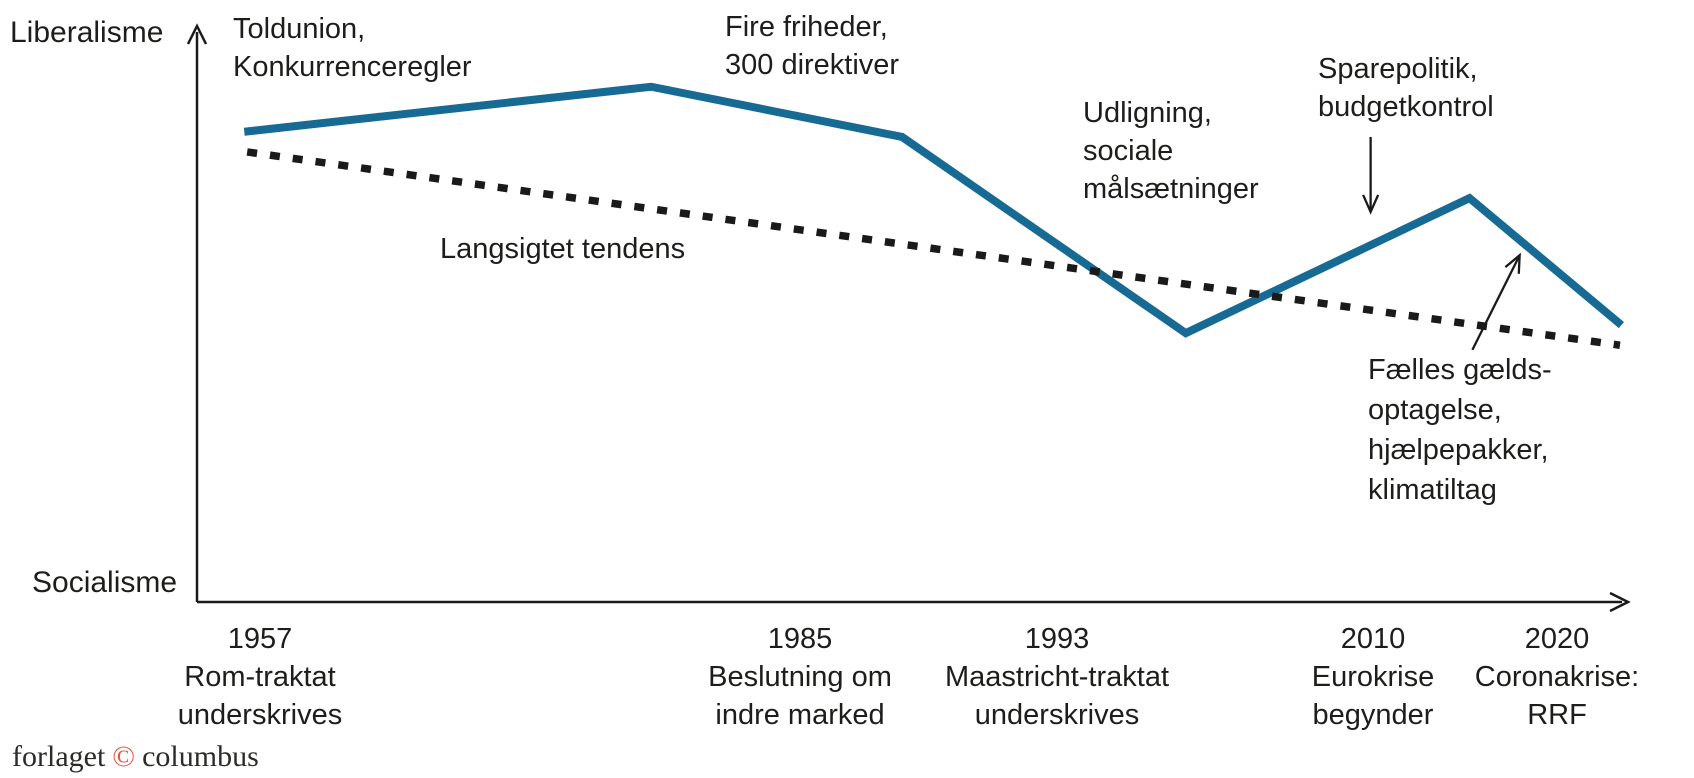  Describe the element at coordinates (1406, 107) in the screenshot. I see `annotation-line: budgetkontrol` at that location.